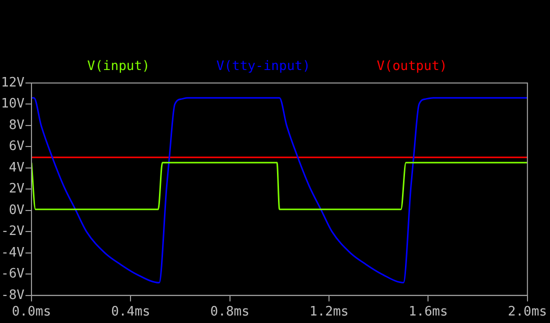  Describe the element at coordinates (12, 232) in the screenshot. I see `y-tick-label: -2V` at that location.